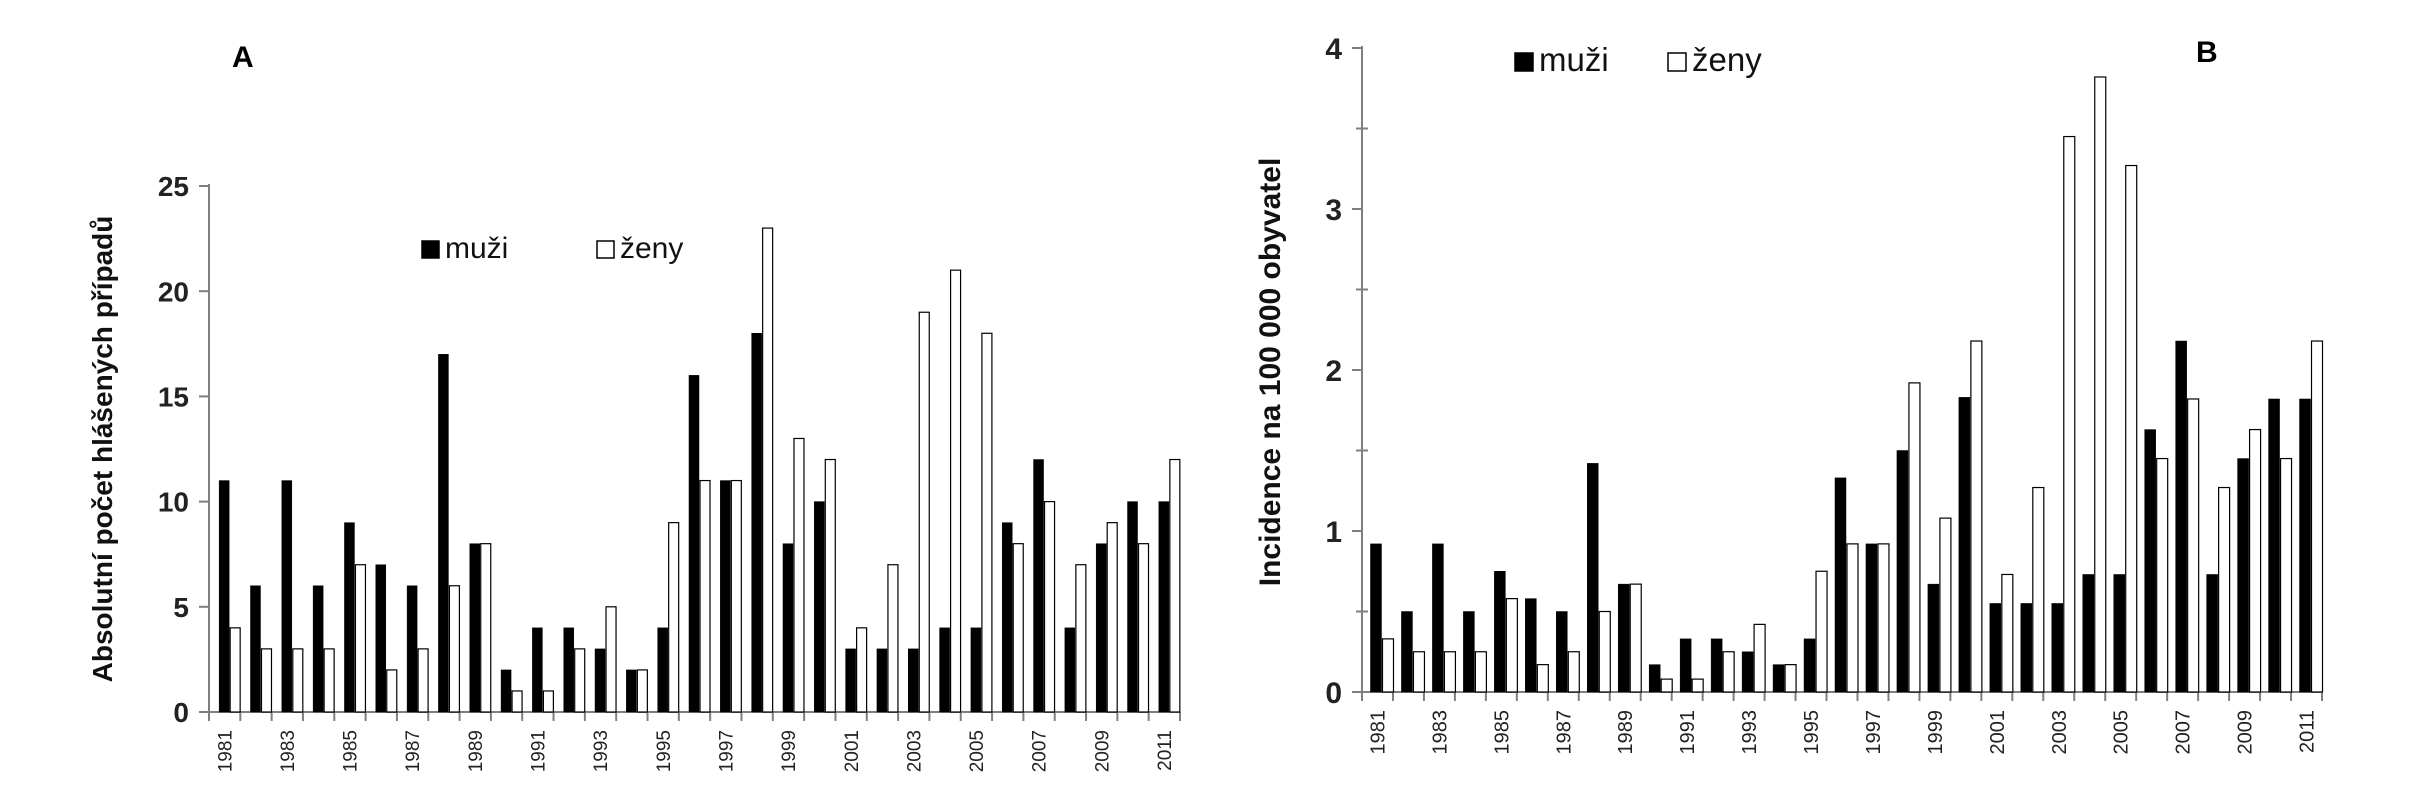 This screenshot has height=800, width=2410. What do you see at coordinates (2184, 732) in the screenshot?
I see `x-tick-label: 2007` at bounding box center [2184, 732].